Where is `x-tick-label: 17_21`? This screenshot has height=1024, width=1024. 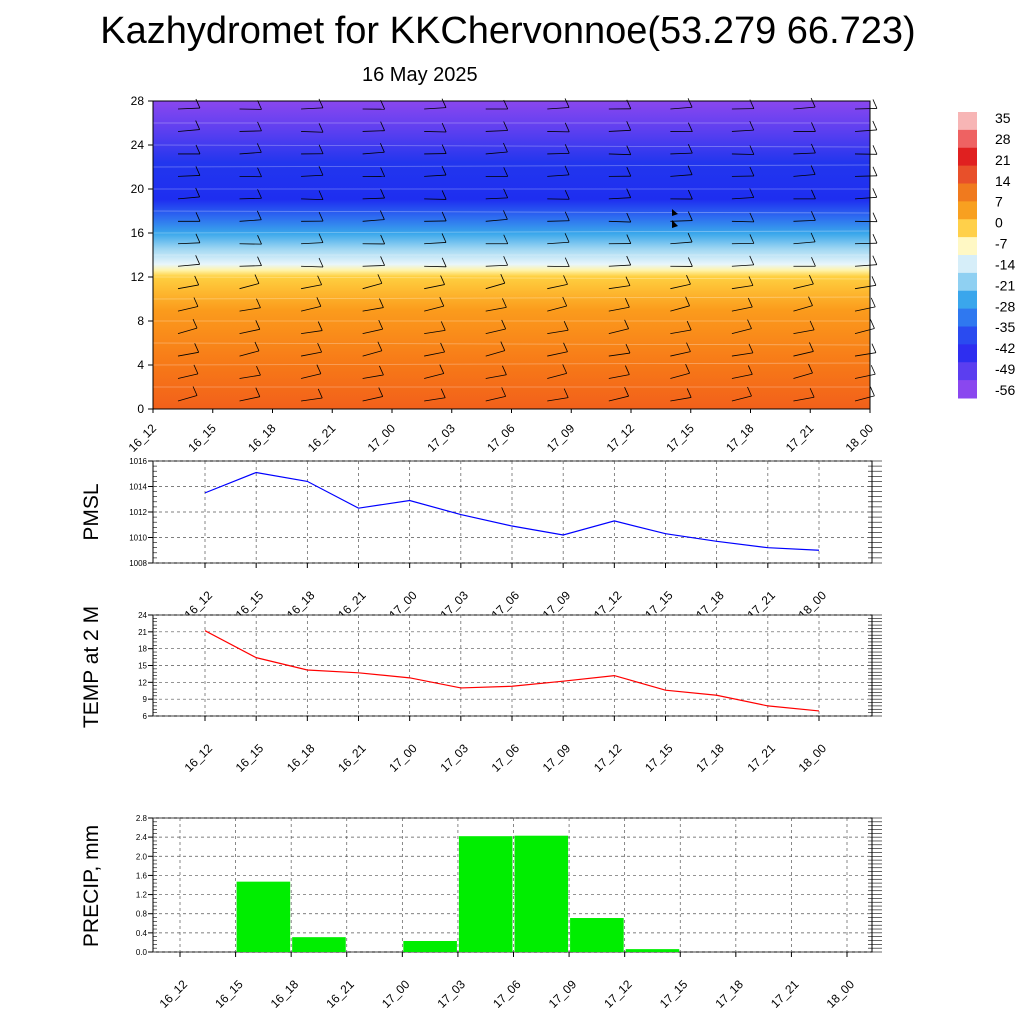 x-tick-label: 17_21 is located at coordinates (761, 758).